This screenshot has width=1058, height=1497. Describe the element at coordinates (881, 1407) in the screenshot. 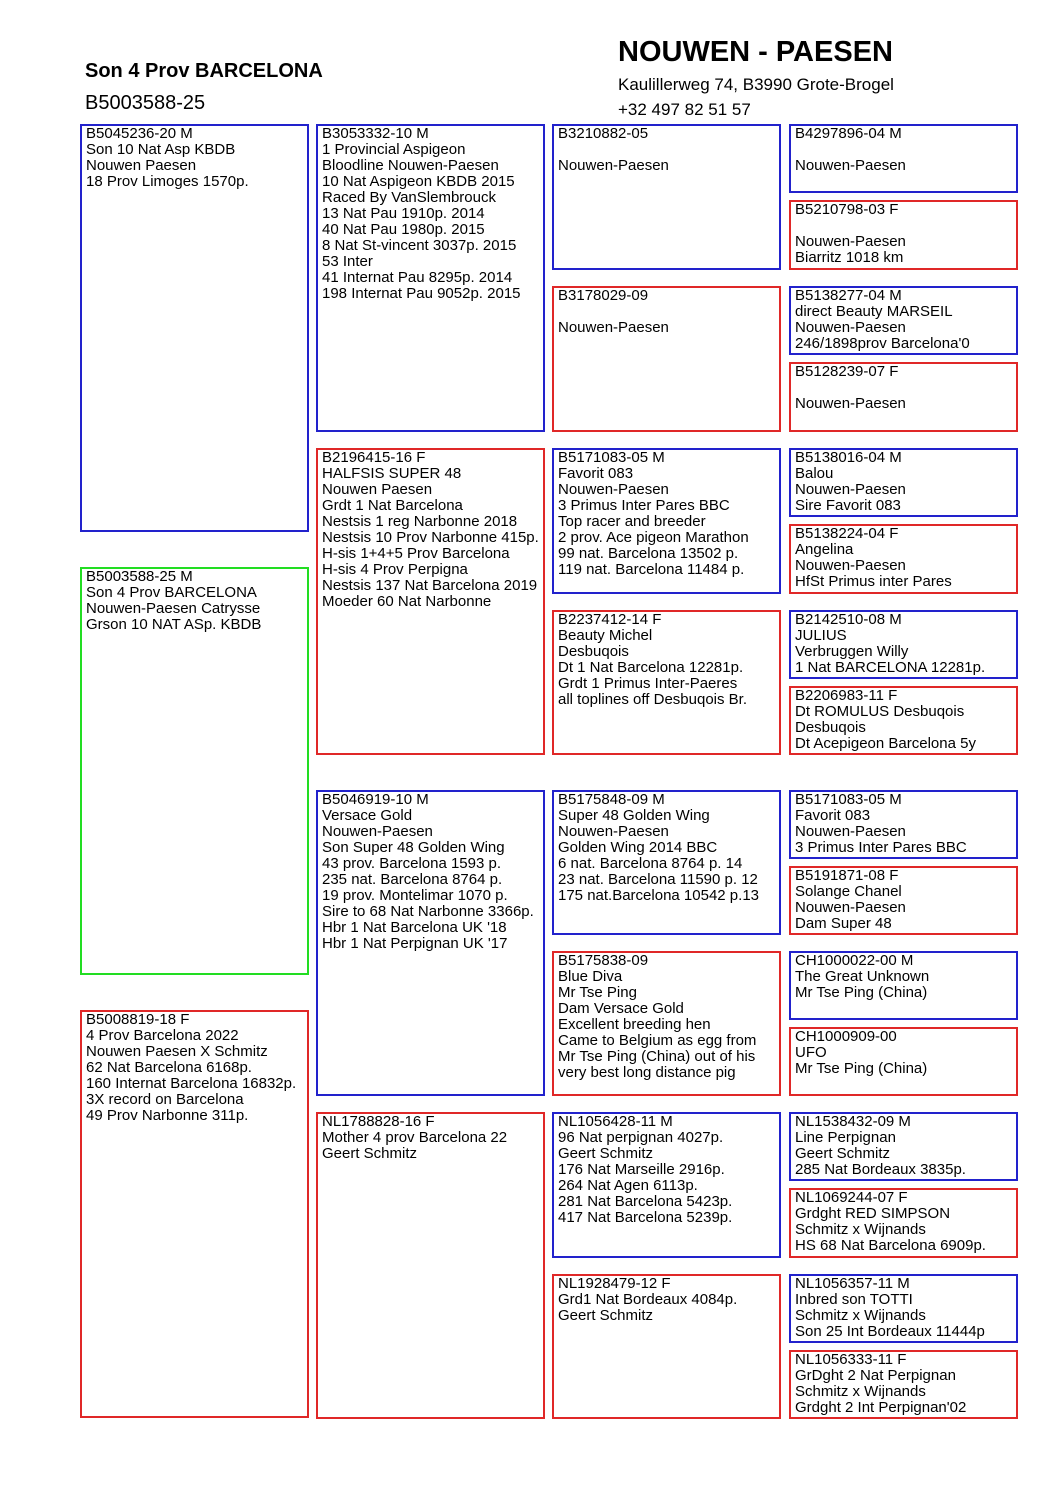

I see `pedigree-line: Grdght 2 Int Perpignan'02` at that location.